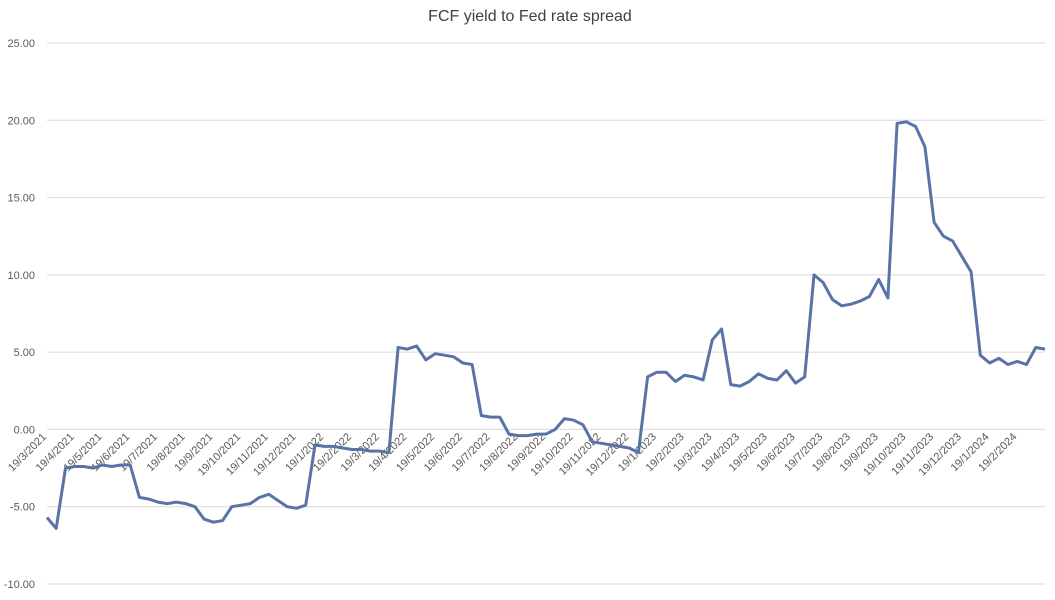 This screenshot has height=600, width=1055. I want to click on y-tick-label: 15.00, so click(21, 199).